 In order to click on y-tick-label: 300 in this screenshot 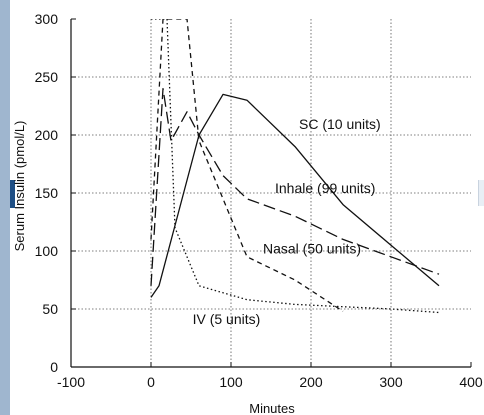, I will do `click(47, 19)`.